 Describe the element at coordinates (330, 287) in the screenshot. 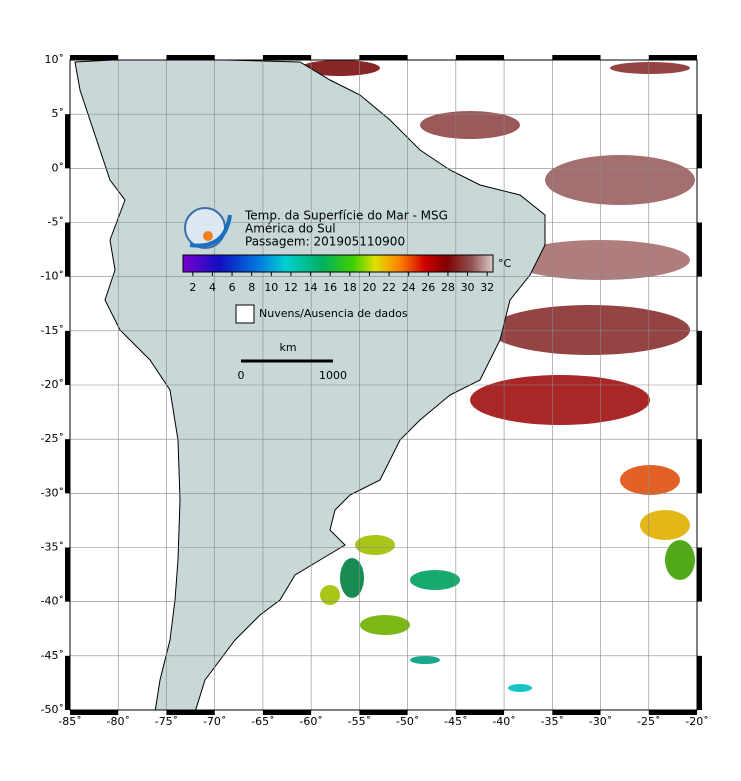

I see `colorbar-tick-label: 16` at that location.